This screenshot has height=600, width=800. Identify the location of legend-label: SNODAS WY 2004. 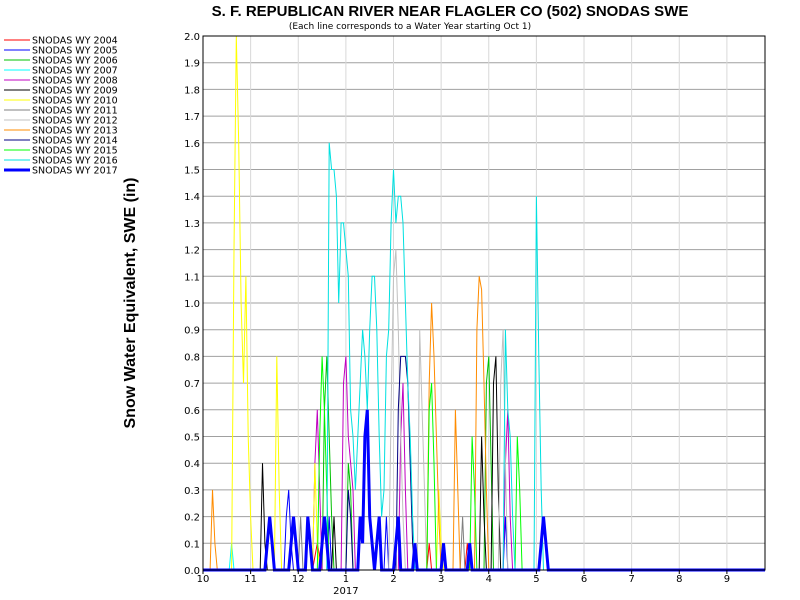
(75, 41).